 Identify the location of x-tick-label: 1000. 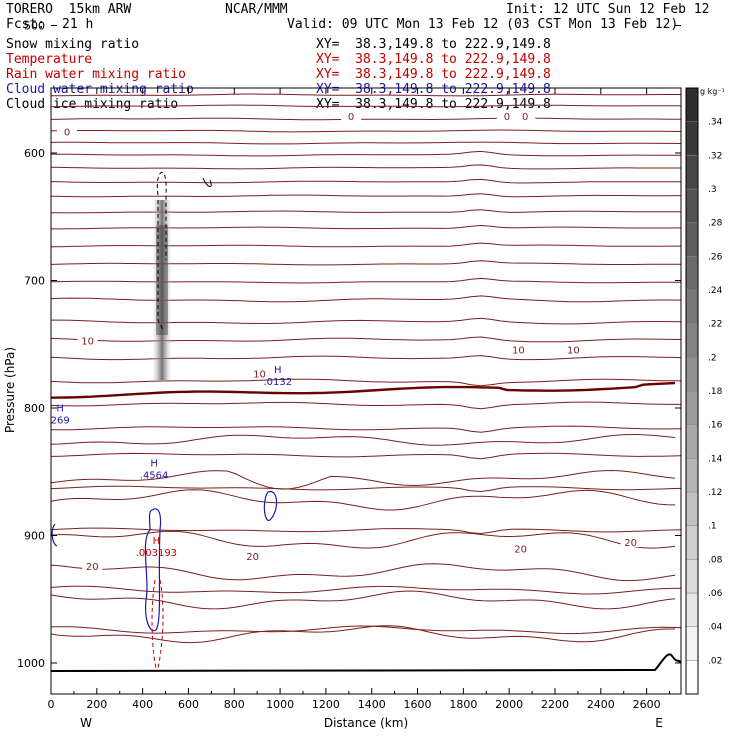
(280, 704).